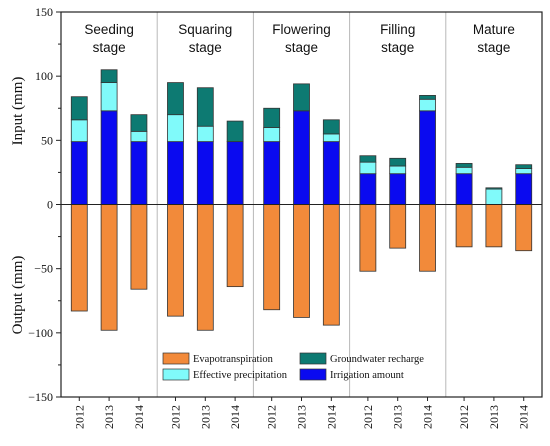  Describe the element at coordinates (233, 359) in the screenshot. I see `legend-label: Evapotranspiration` at that location.